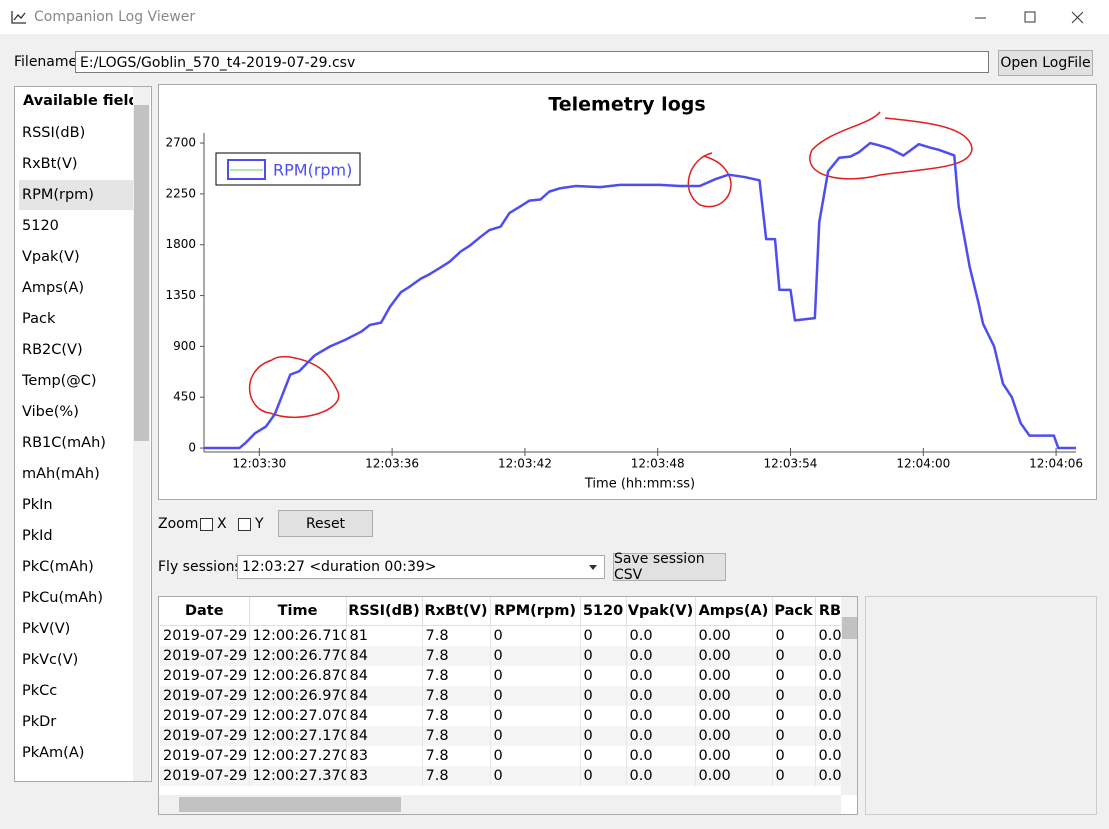  Describe the element at coordinates (61, 474) in the screenshot. I see `field-item: mAh(mAh)` at that location.